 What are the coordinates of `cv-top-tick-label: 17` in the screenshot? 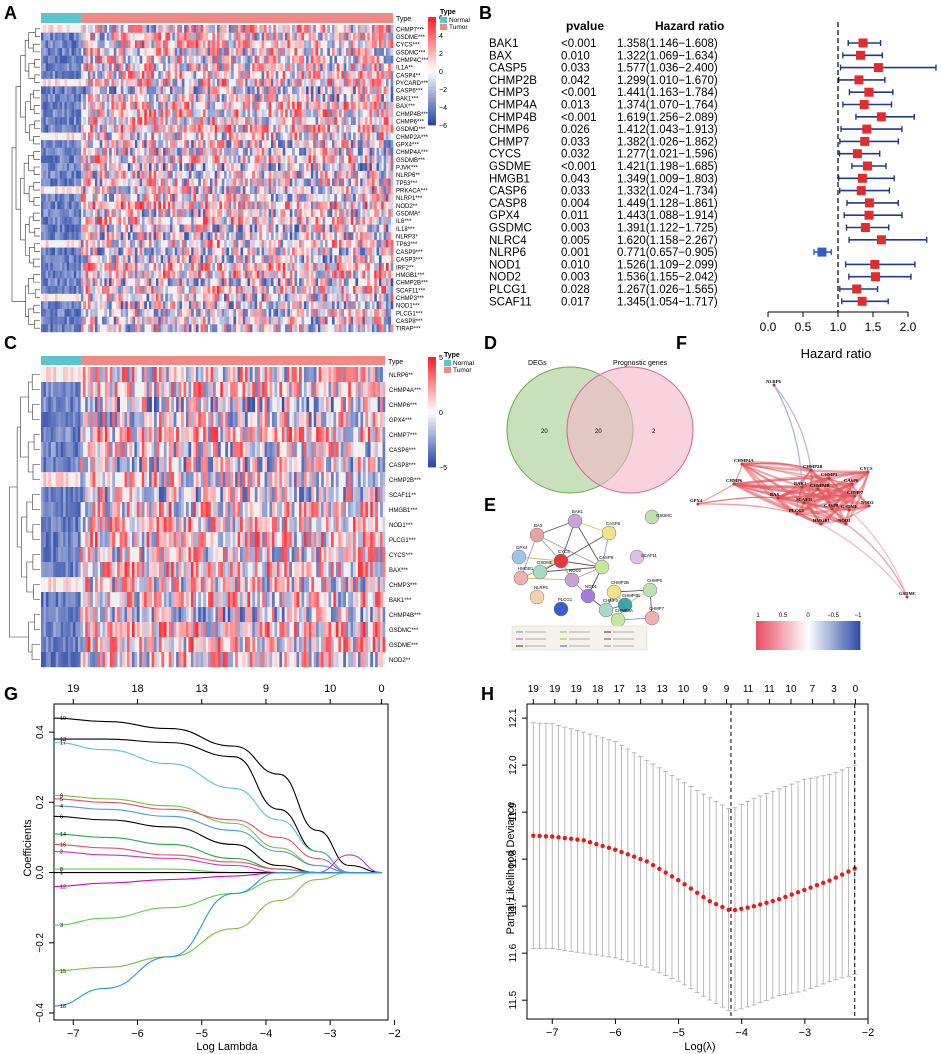 It's located at (620, 689).